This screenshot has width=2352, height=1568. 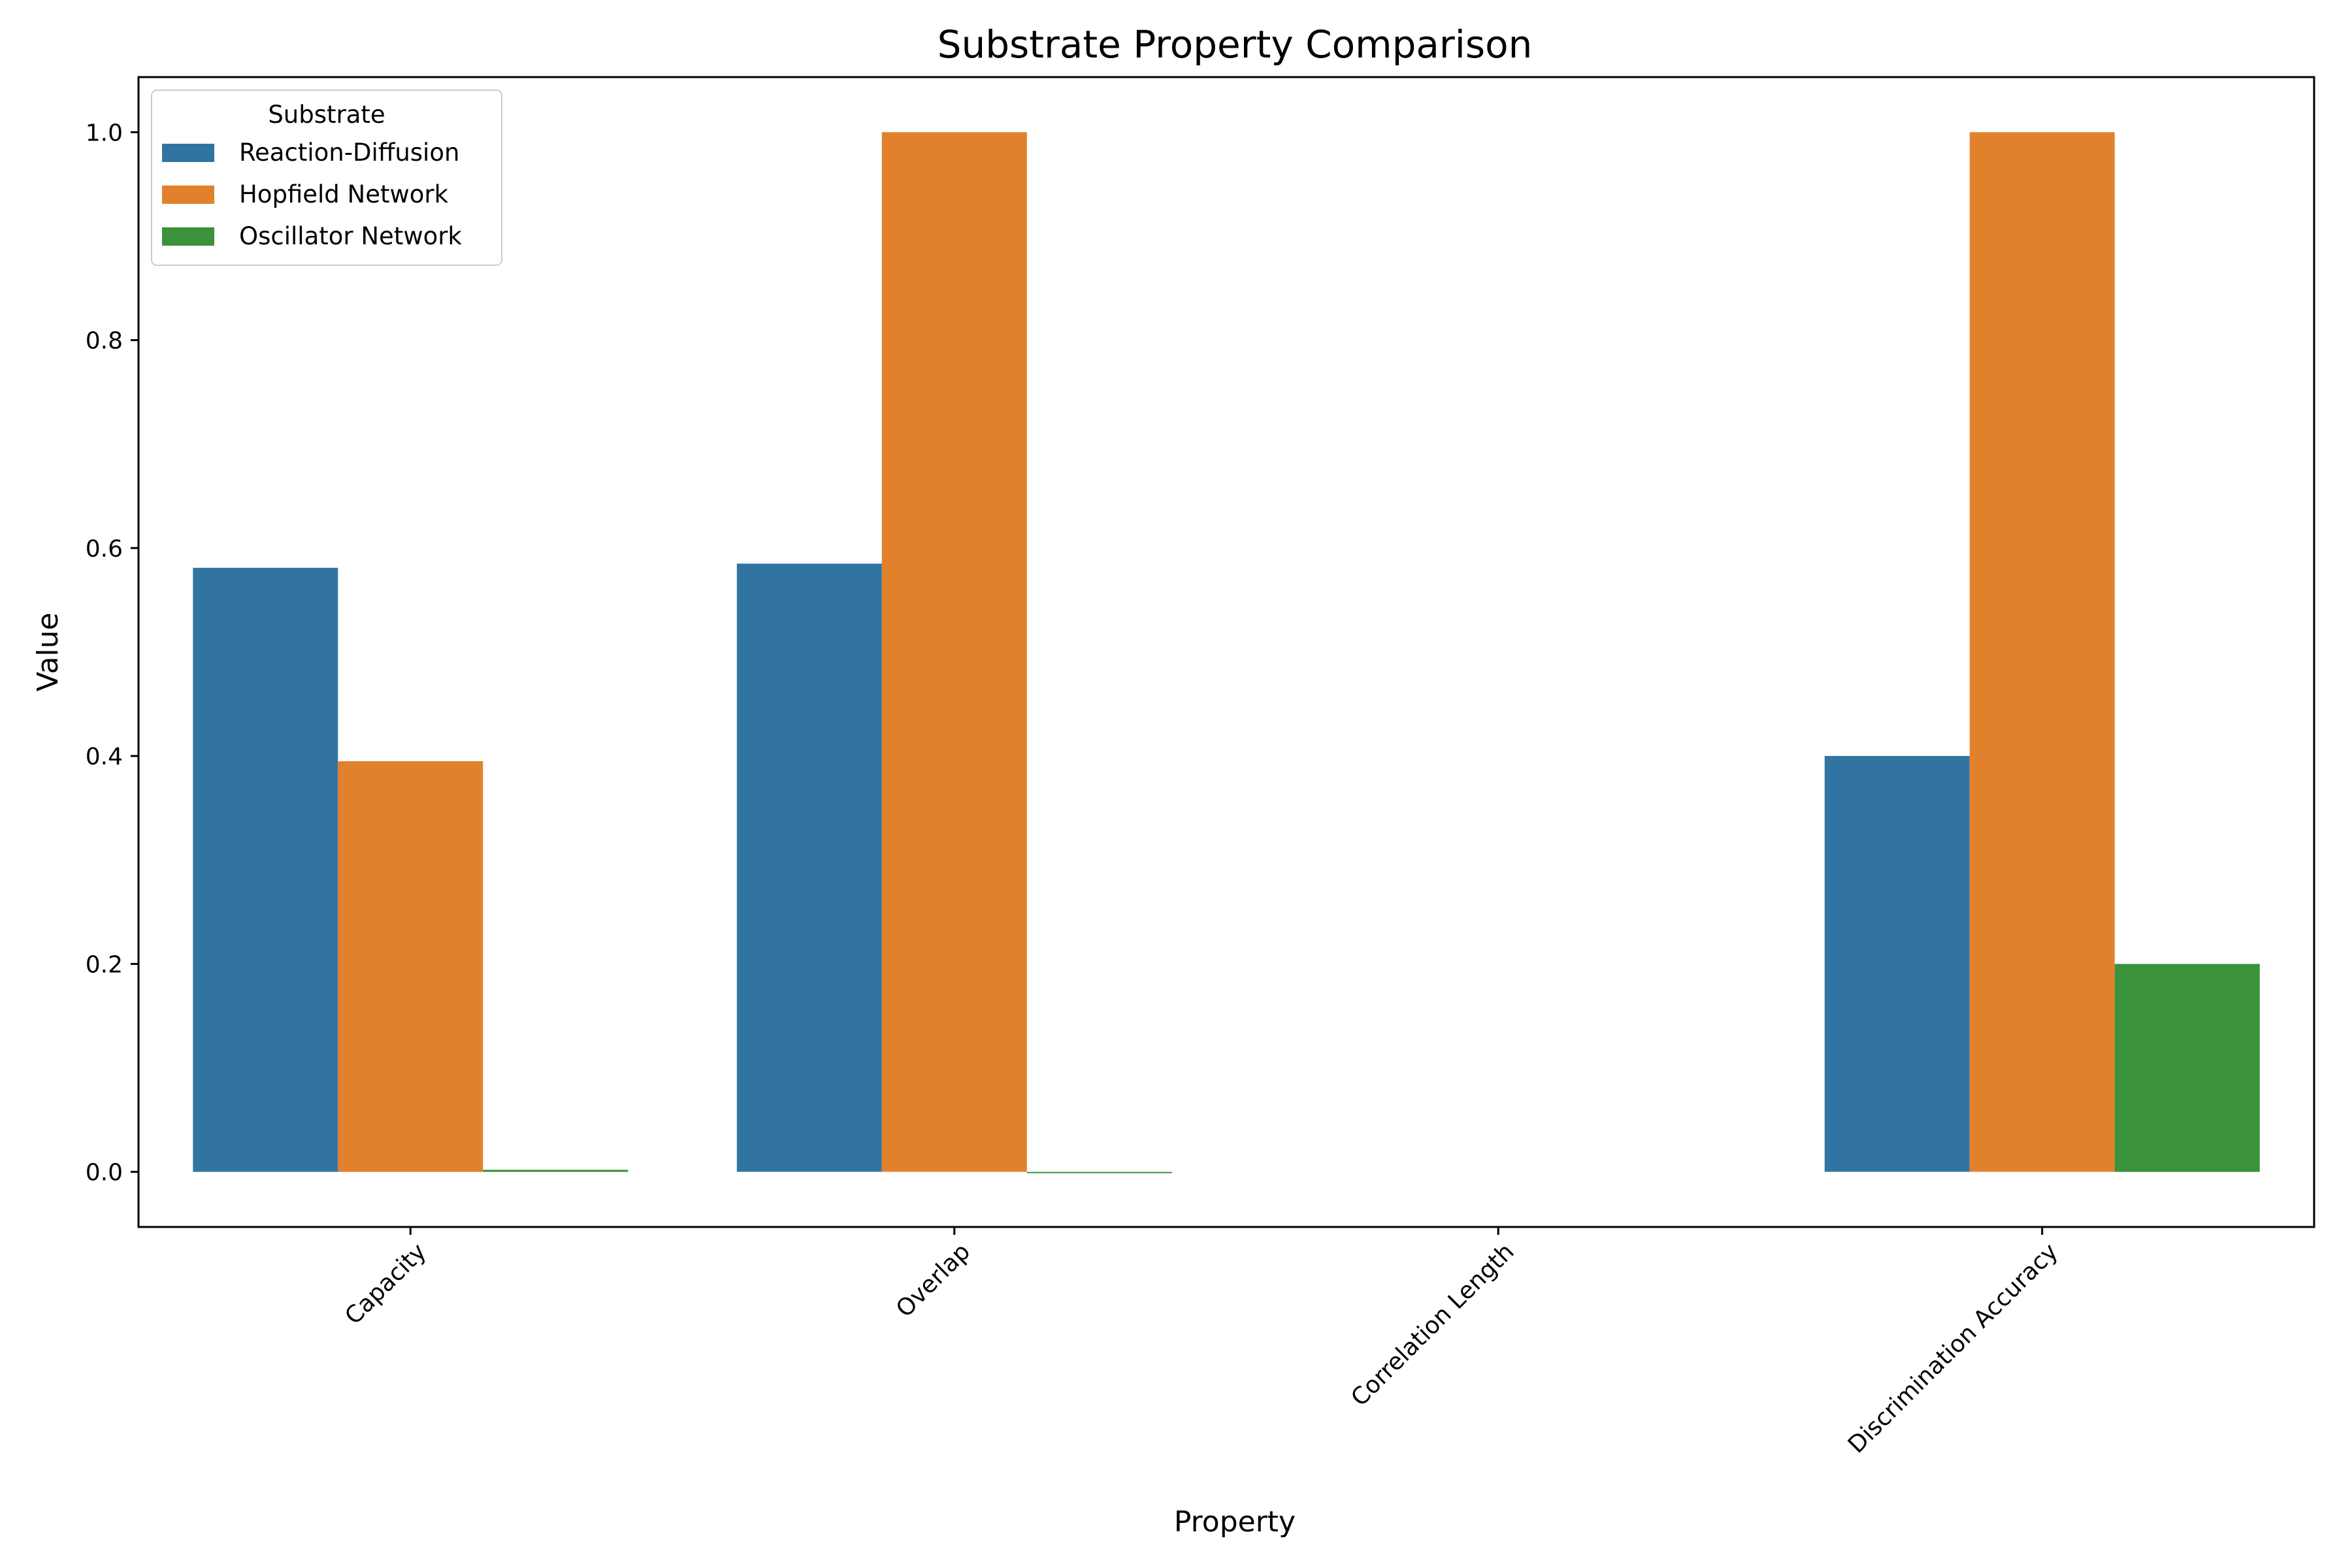 I want to click on y-tick-label: 1.0, so click(x=104, y=133).